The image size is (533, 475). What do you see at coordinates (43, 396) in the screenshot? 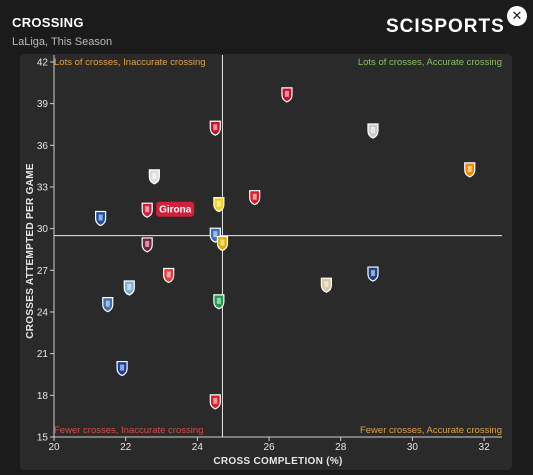
I see `y-tick-label: 18` at bounding box center [43, 396].